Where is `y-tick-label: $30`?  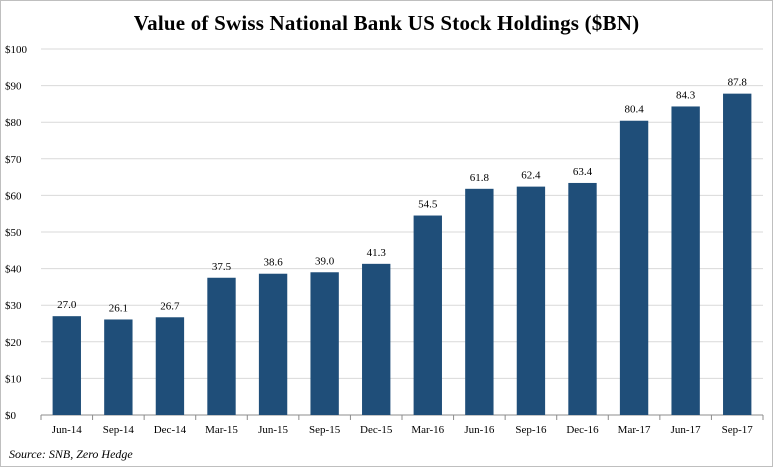
y-tick-label: $30 is located at coordinates (13, 306).